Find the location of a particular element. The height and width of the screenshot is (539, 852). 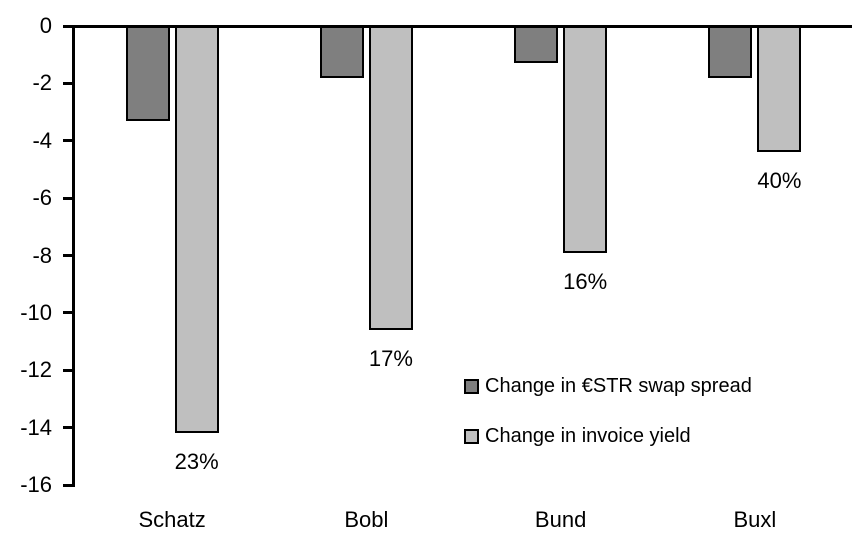

y-axis-tick-label: -4 is located at coordinates (42, 140).